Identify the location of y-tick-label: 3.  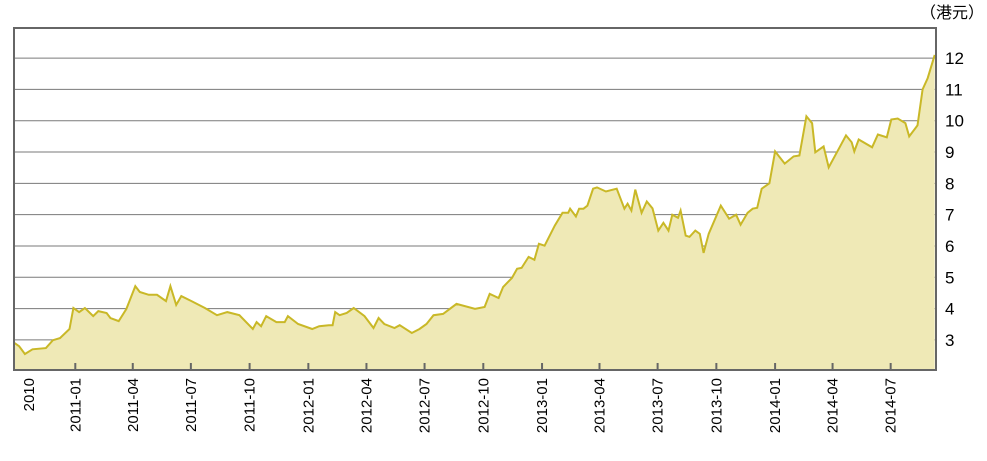
(949, 340).